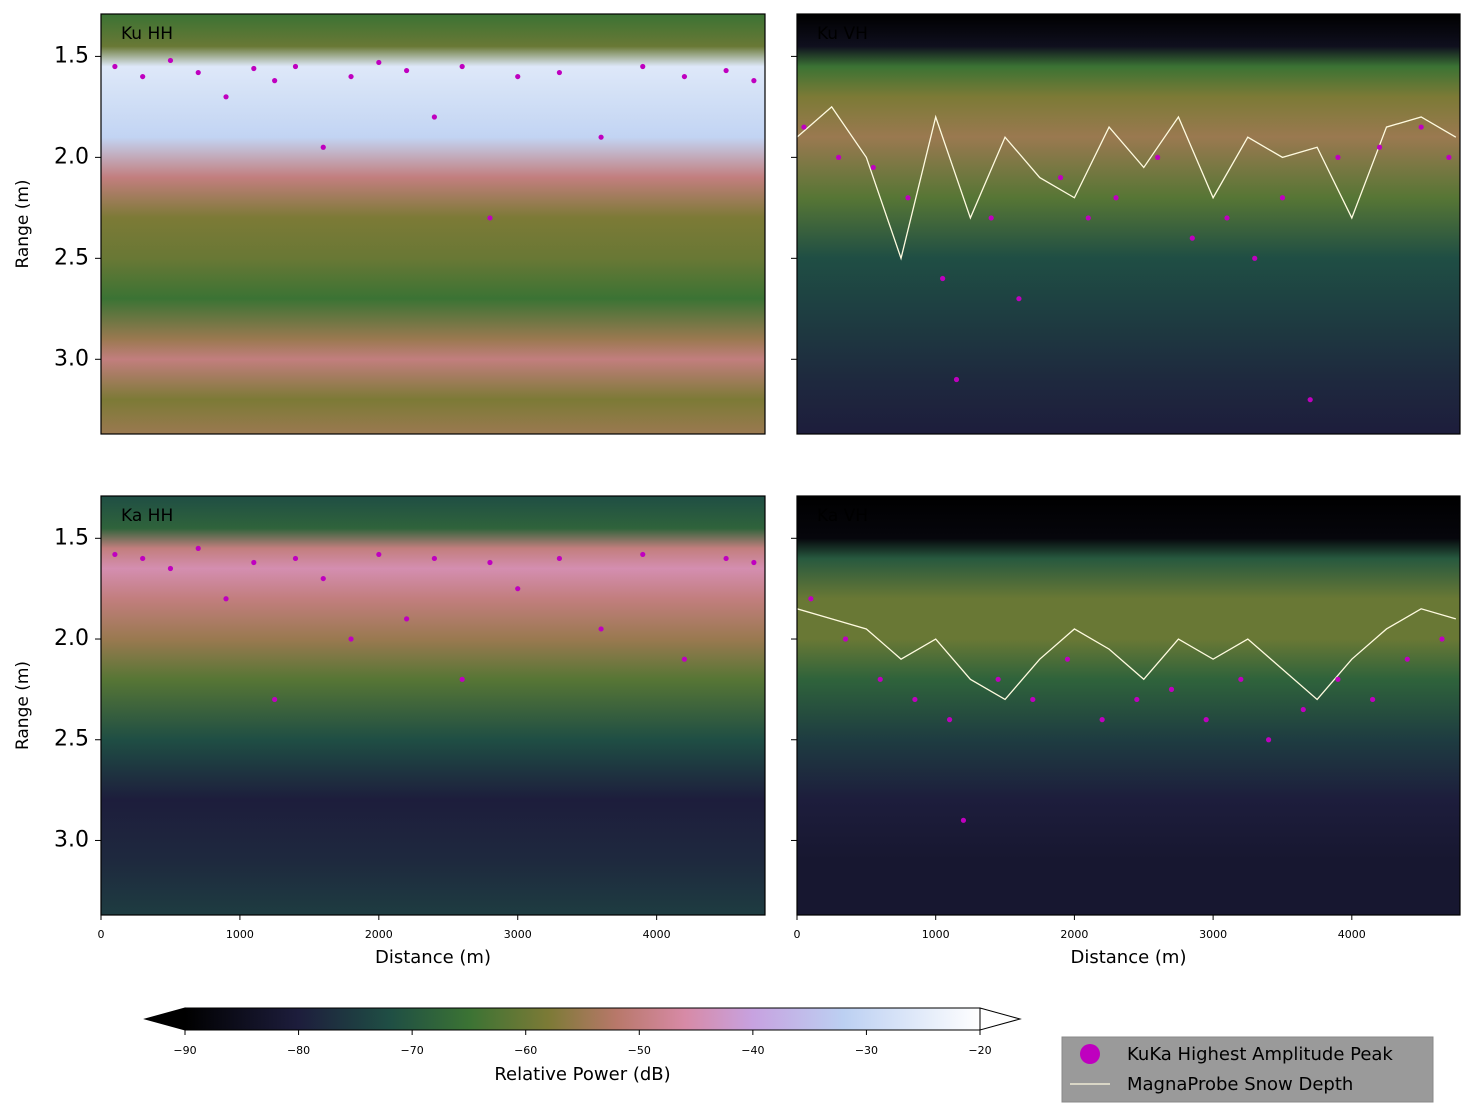 The image size is (1475, 1119). I want to click on colorbar-tick-label: −70, so click(412, 1050).